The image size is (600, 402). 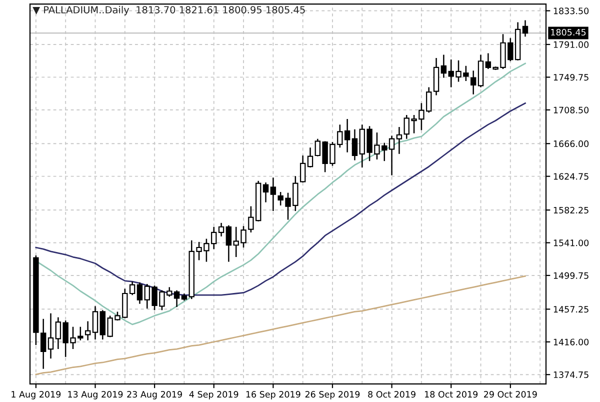 What do you see at coordinates (571, 210) in the screenshot?
I see `y-tick-label: 1582.25` at bounding box center [571, 210].